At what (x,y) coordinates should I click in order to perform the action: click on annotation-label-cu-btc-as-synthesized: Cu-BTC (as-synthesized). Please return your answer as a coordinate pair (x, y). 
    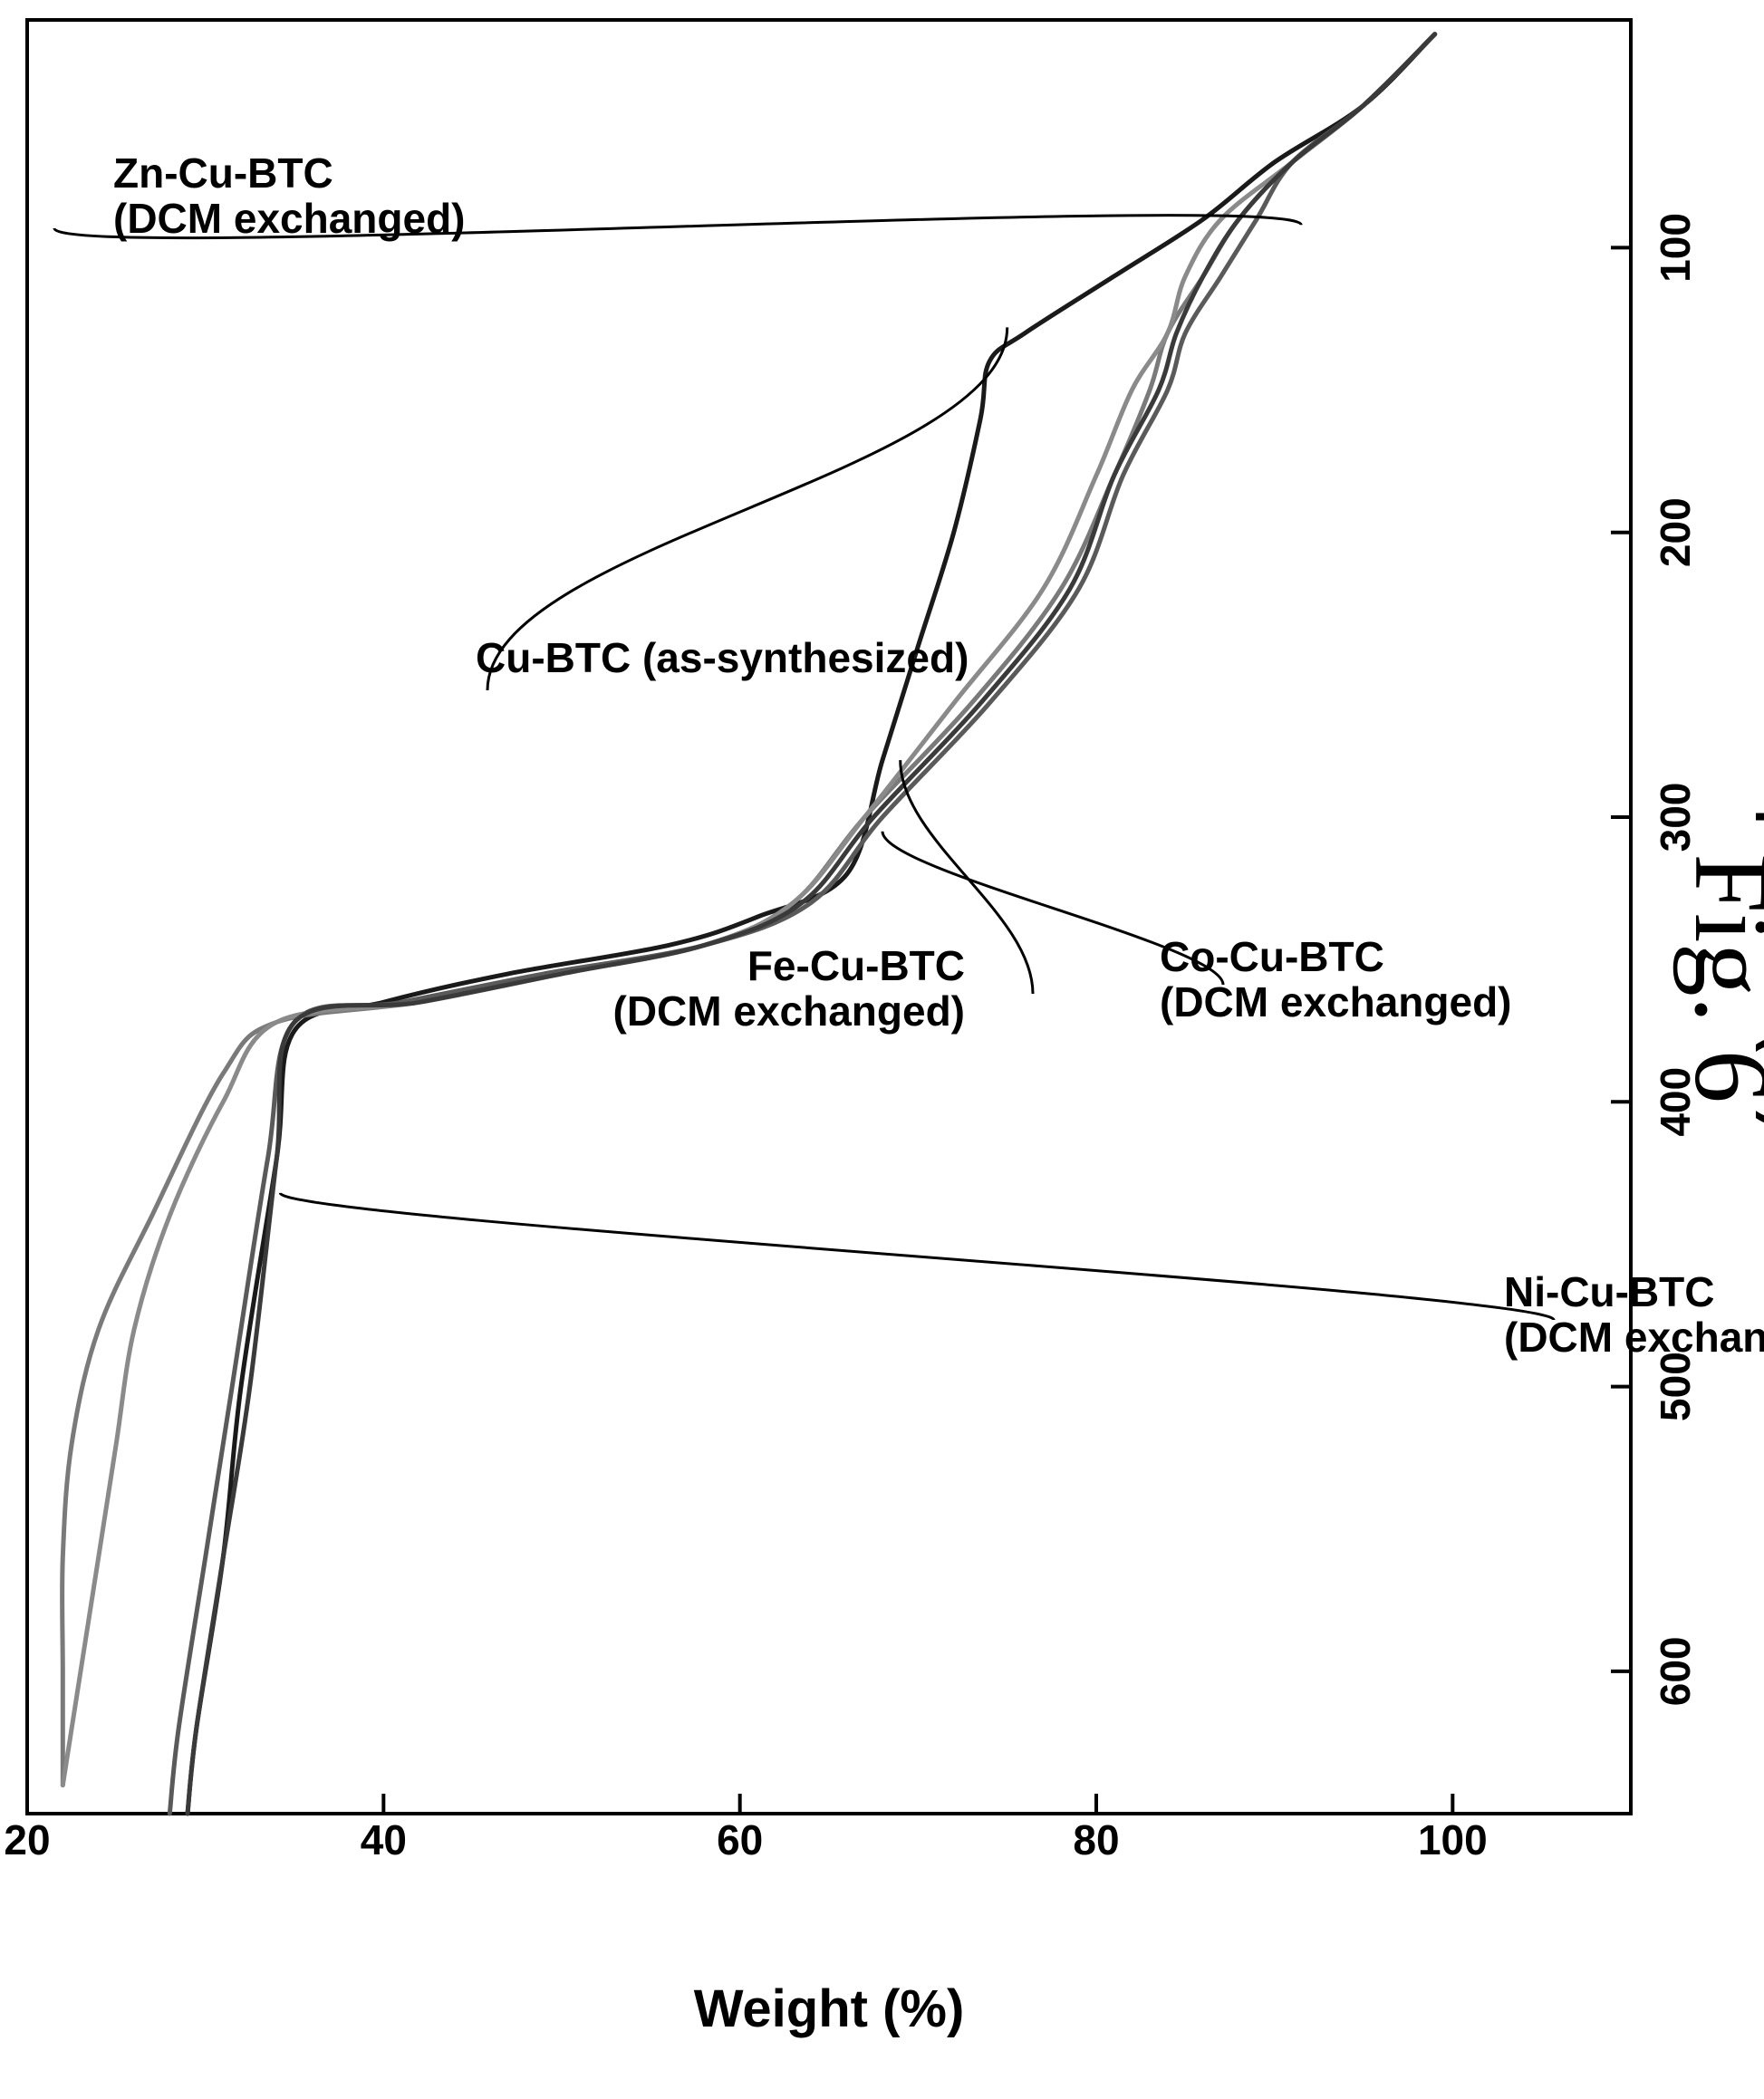
    Looking at the image, I should click on (722, 658).